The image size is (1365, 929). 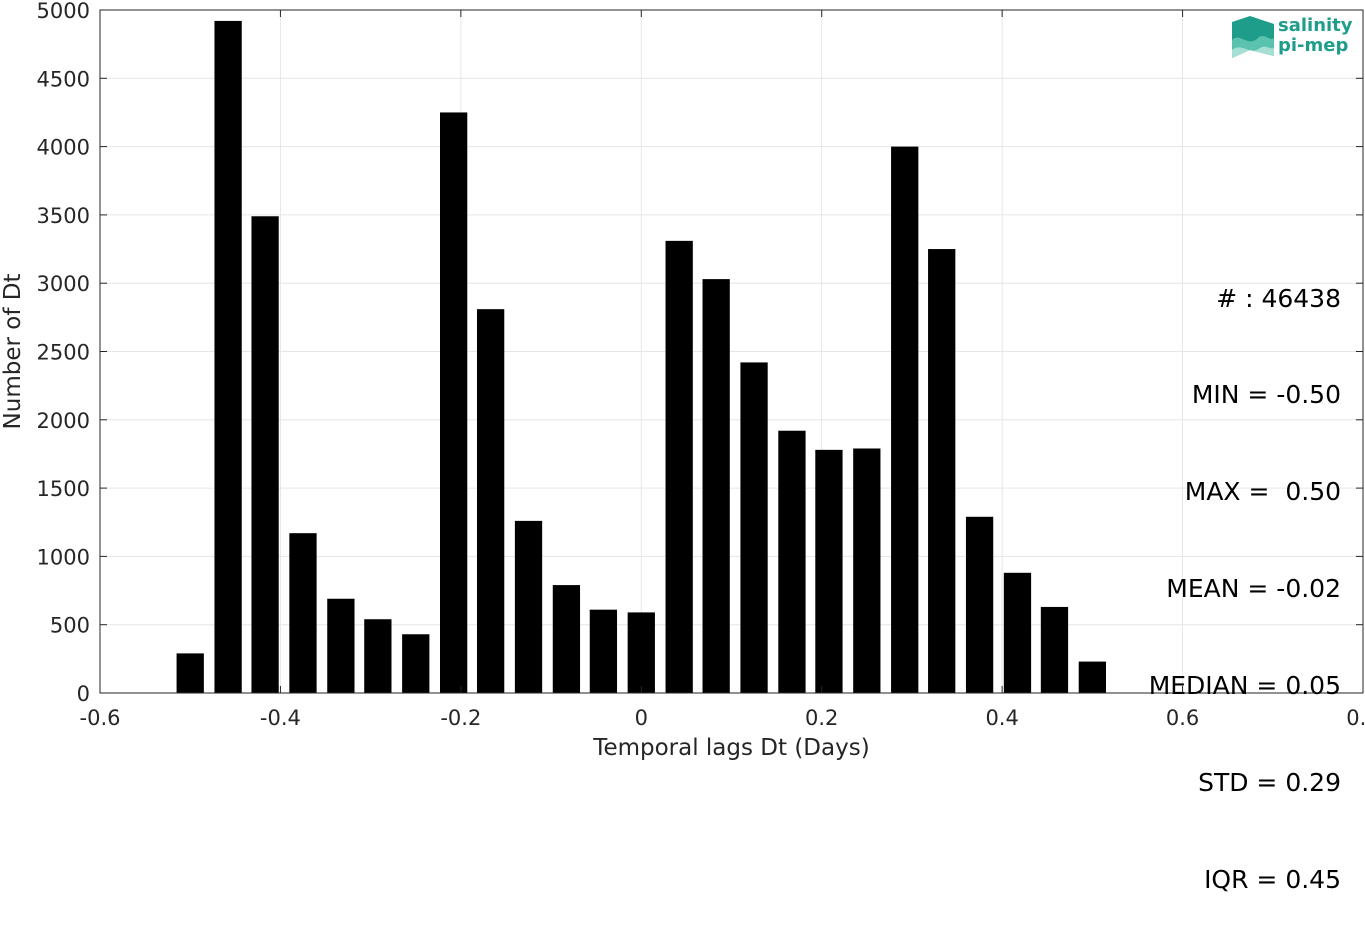 I want to click on stats-min: MIN = -0.50, so click(x=1266, y=395).